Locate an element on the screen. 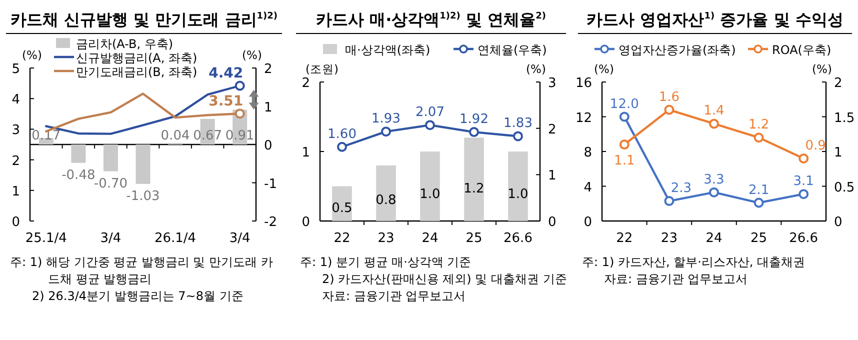 This screenshot has width=858, height=340. y2-tick-label: 0.5 is located at coordinates (844, 188).